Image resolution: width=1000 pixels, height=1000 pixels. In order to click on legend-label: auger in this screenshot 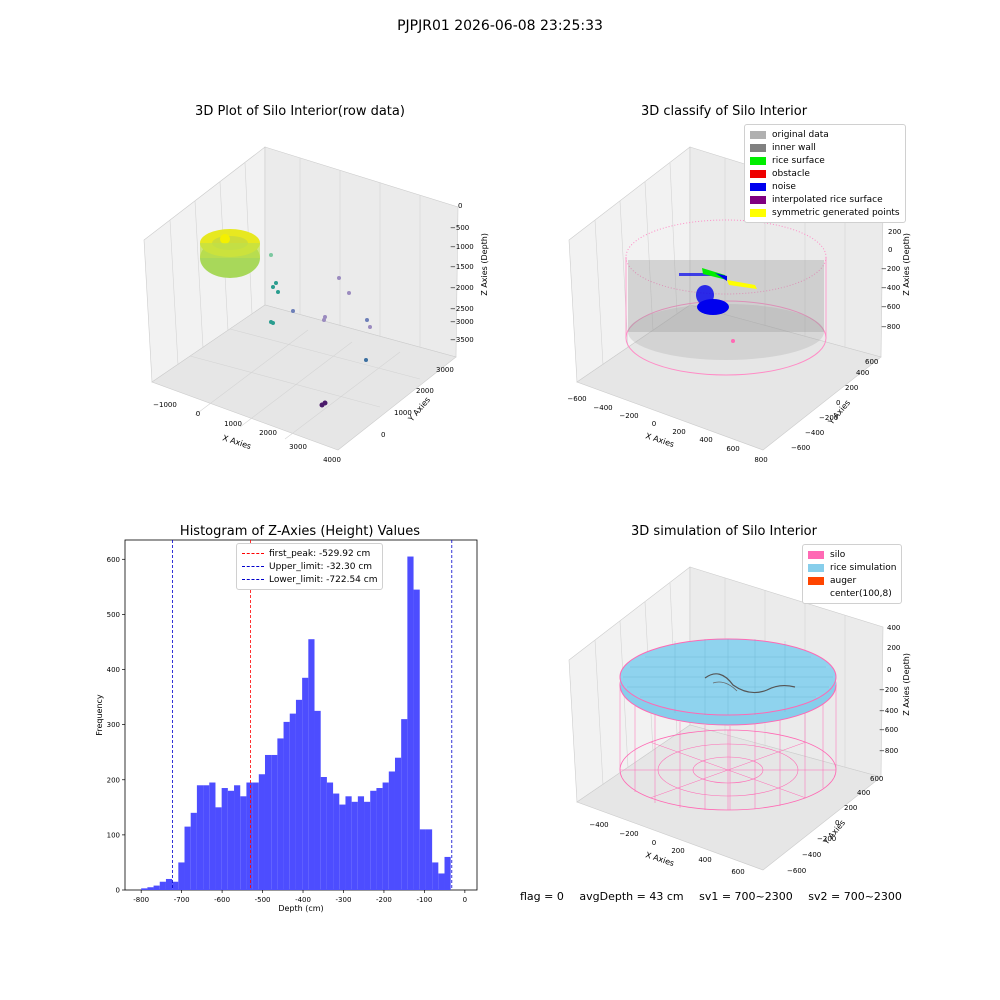, I will do `click(843, 580)`.